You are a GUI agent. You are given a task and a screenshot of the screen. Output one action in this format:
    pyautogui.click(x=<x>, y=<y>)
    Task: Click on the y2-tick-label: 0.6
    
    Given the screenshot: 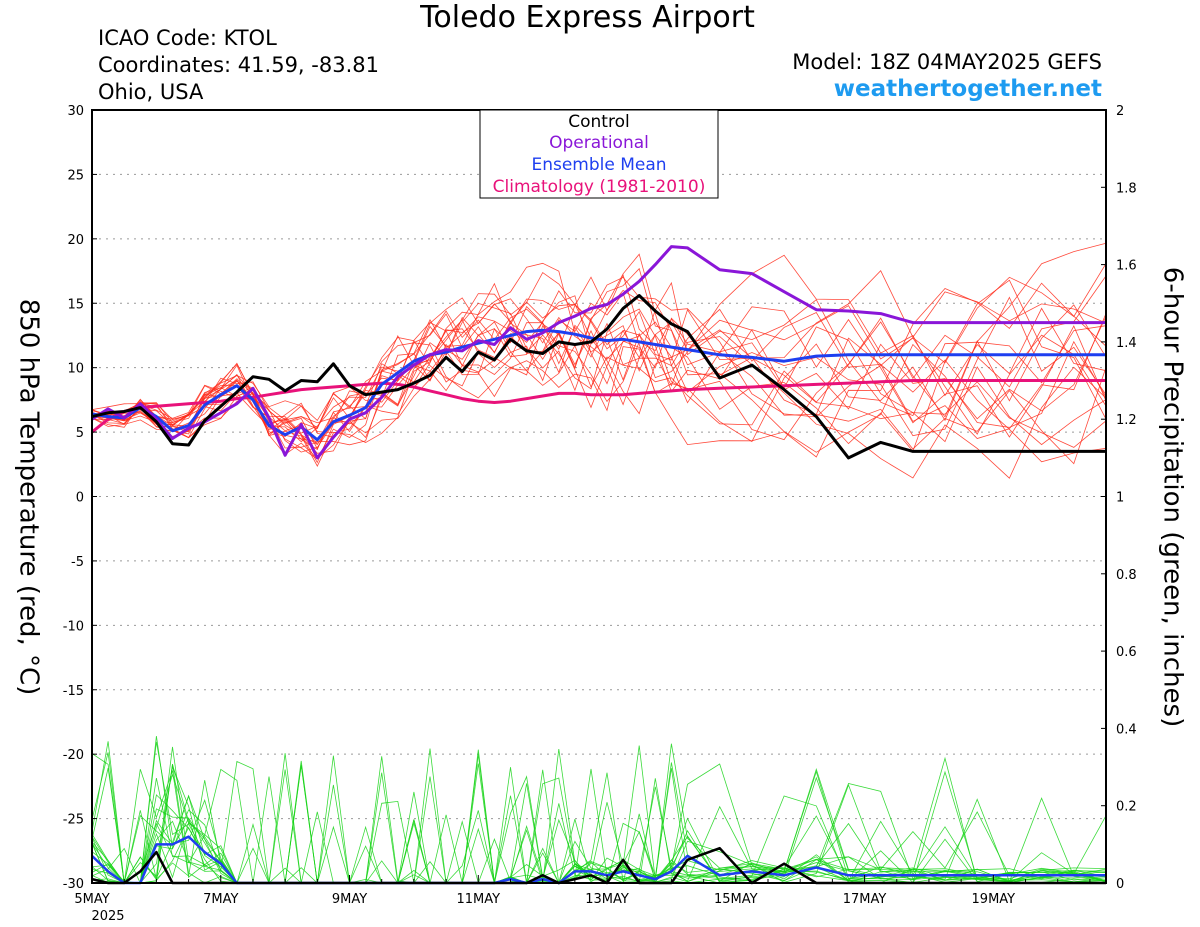 What is the action you would take?
    pyautogui.click(x=1126, y=652)
    